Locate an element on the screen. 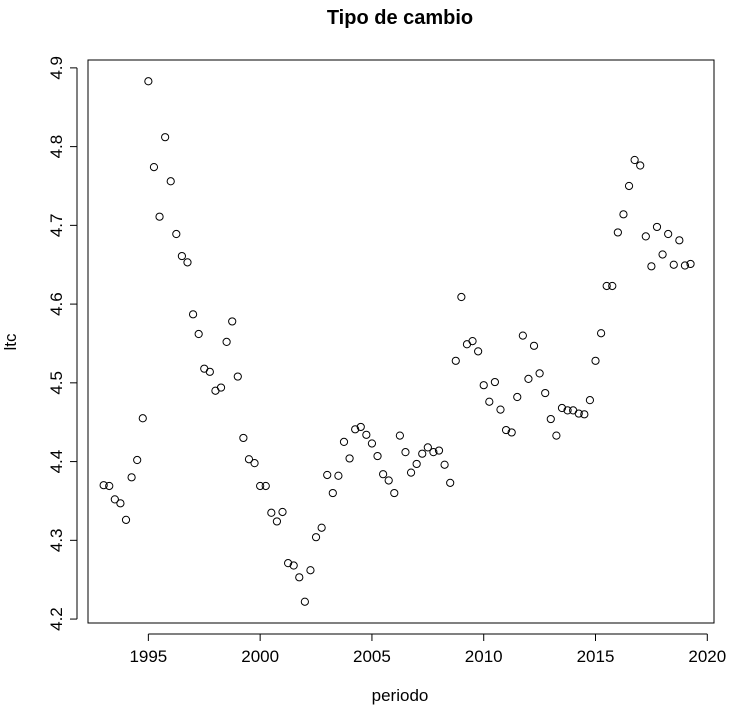 The image size is (736, 707). x-tick-label: 1995 is located at coordinates (148, 656).